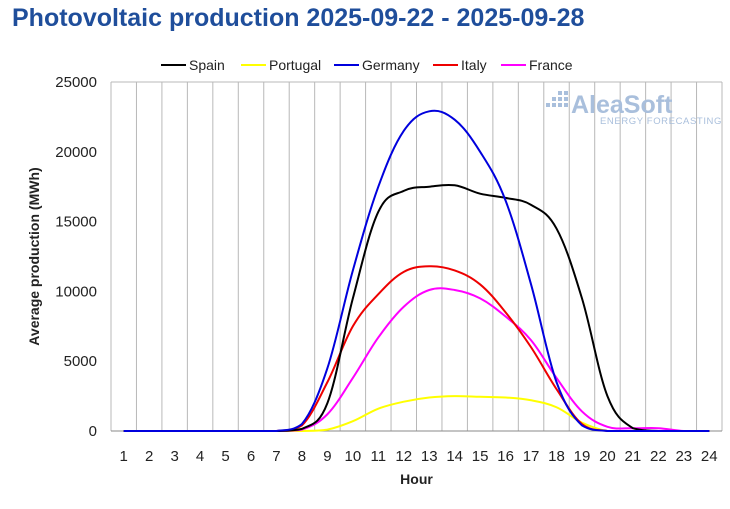  What do you see at coordinates (225, 456) in the screenshot?
I see `x-tick-label: 5` at bounding box center [225, 456].